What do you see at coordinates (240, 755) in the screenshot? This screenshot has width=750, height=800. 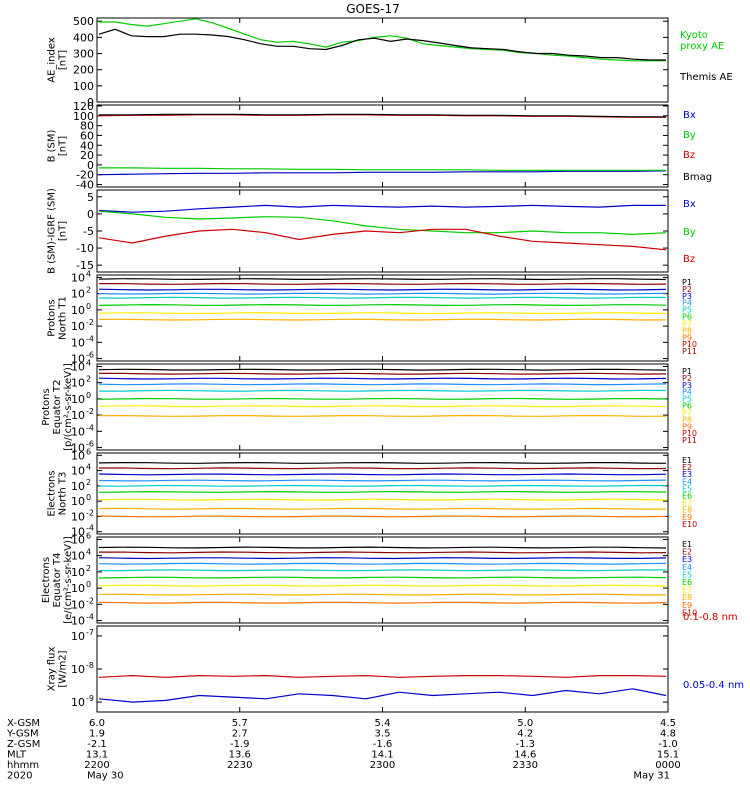 I see `footer-value: 13.6` at bounding box center [240, 755].